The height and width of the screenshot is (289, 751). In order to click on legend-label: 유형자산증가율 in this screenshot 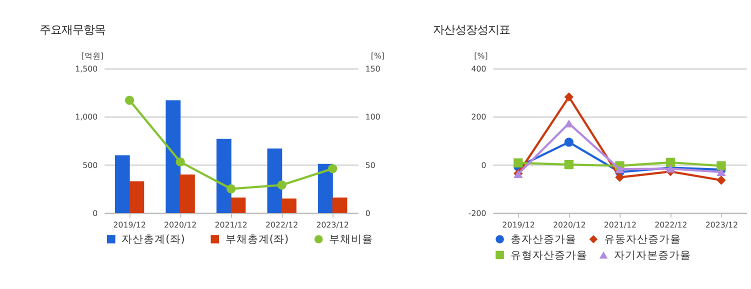, I will do `click(549, 255)`.